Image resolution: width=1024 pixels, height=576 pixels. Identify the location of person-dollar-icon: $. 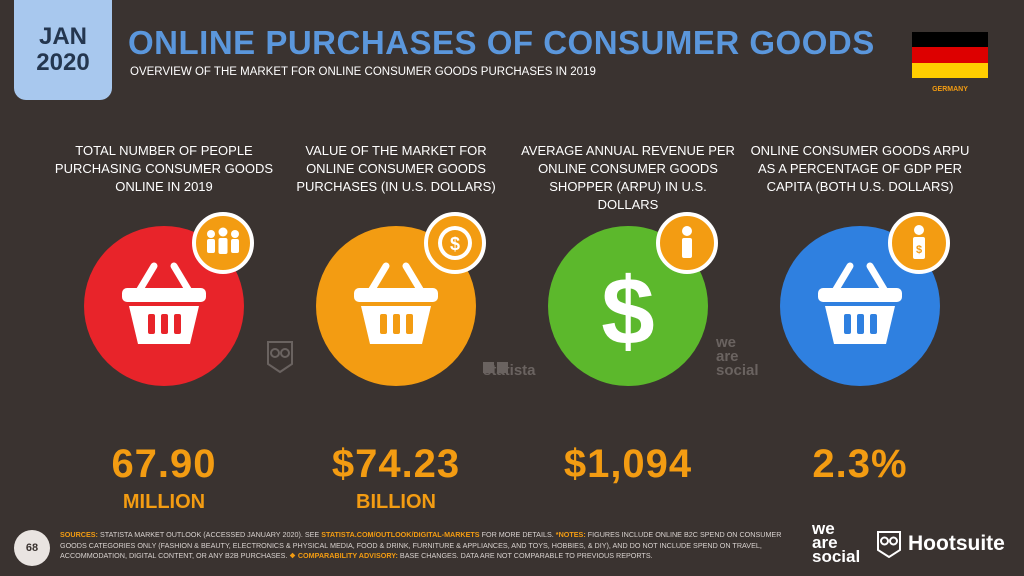
(919, 243).